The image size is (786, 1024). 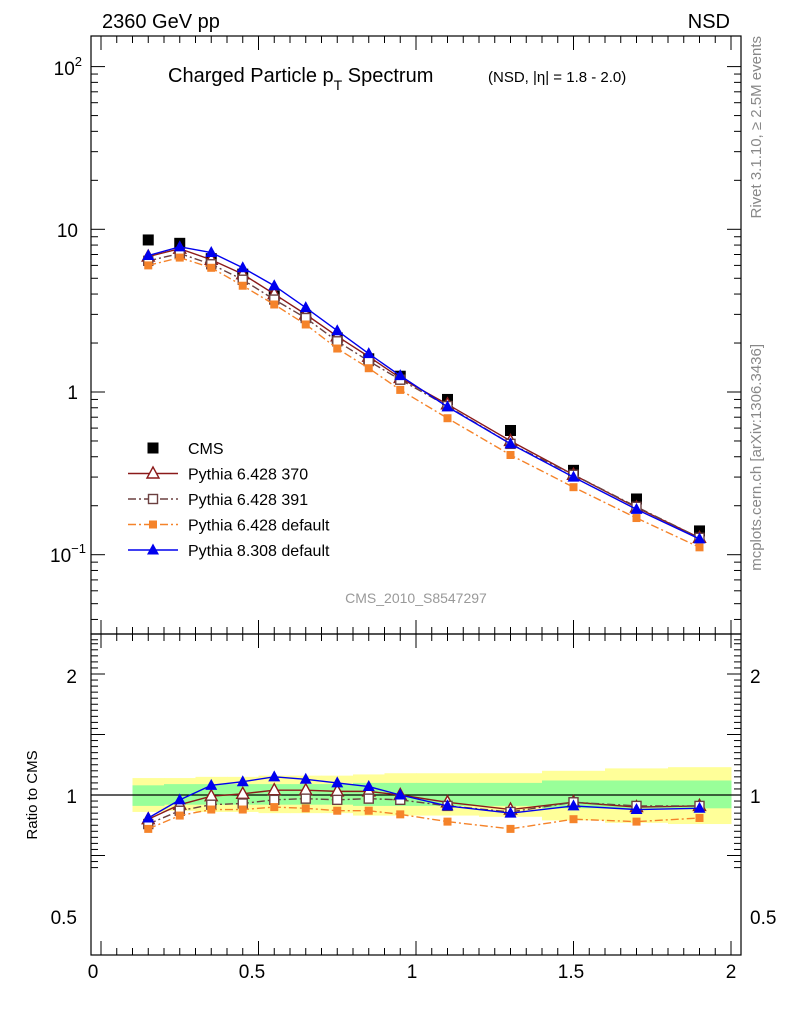 What do you see at coordinates (755, 677) in the screenshot?
I see `ratio-ytick-label-2-right: 2` at bounding box center [755, 677].